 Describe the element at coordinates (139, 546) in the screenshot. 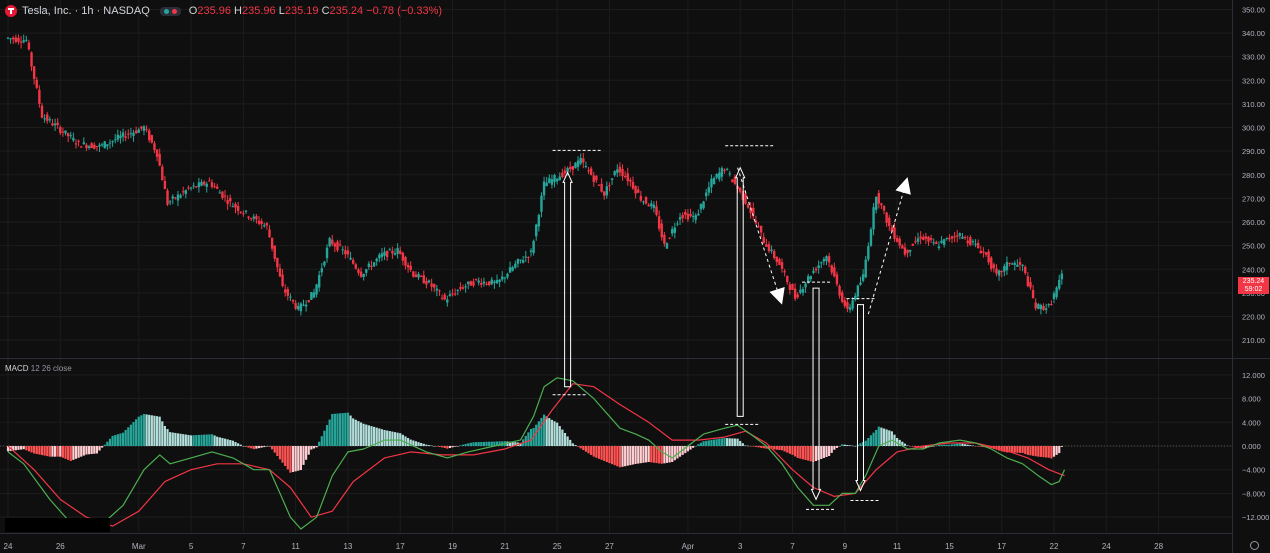

I see `time-tick-label: Mar` at that location.